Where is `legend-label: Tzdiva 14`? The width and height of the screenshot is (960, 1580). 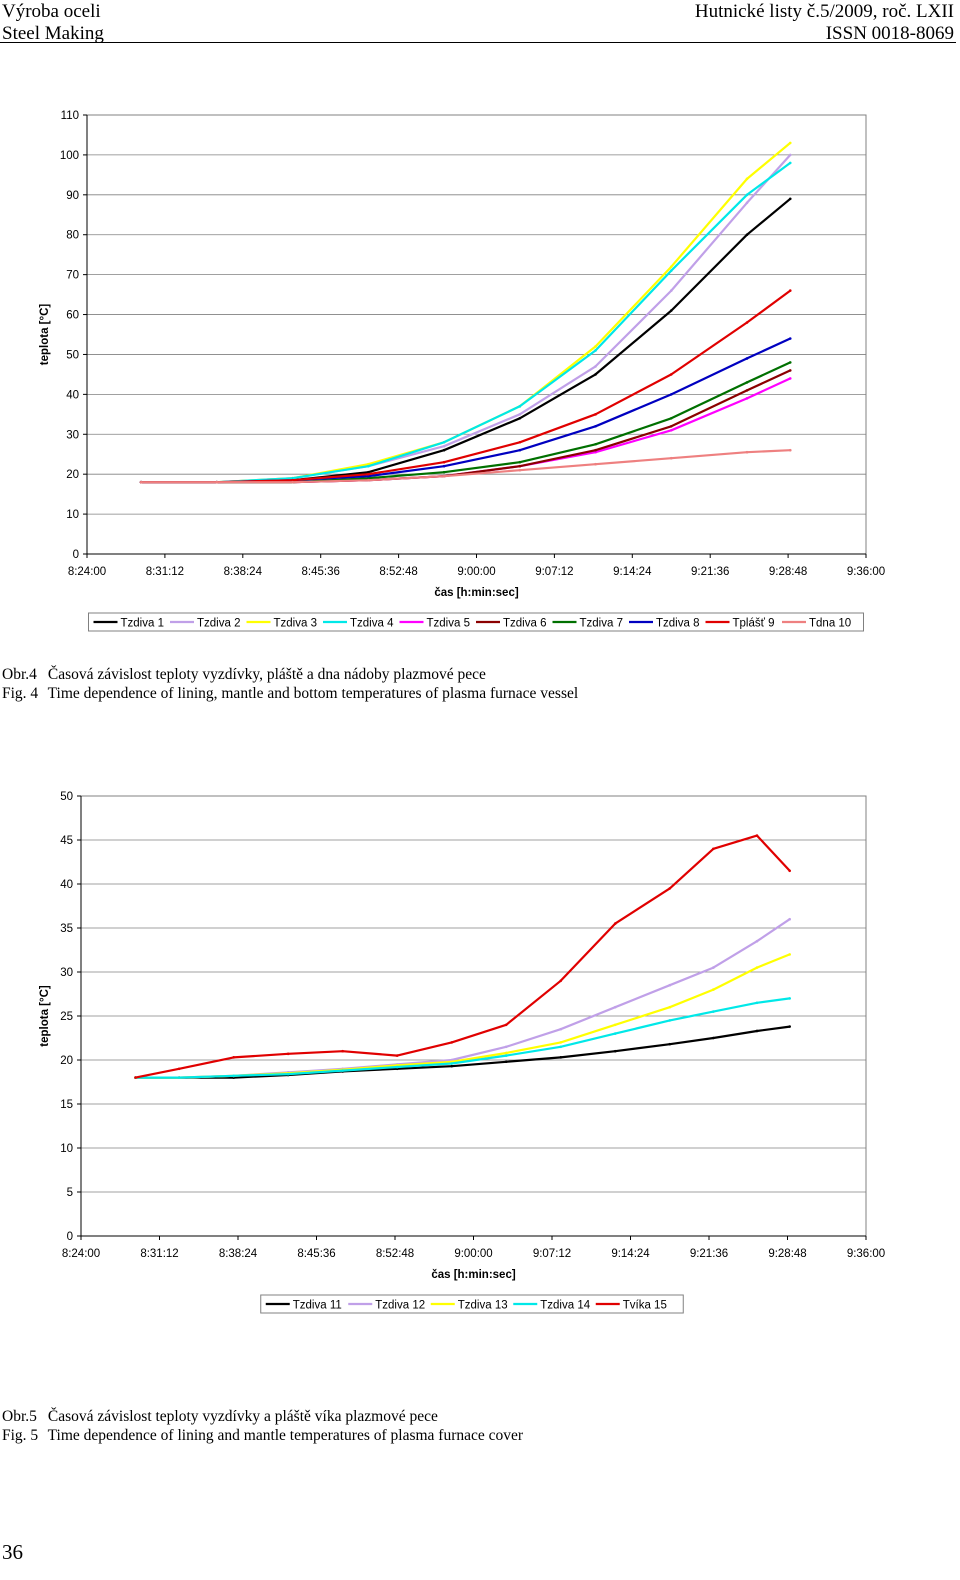 legend-label: Tzdiva 14 is located at coordinates (565, 1306).